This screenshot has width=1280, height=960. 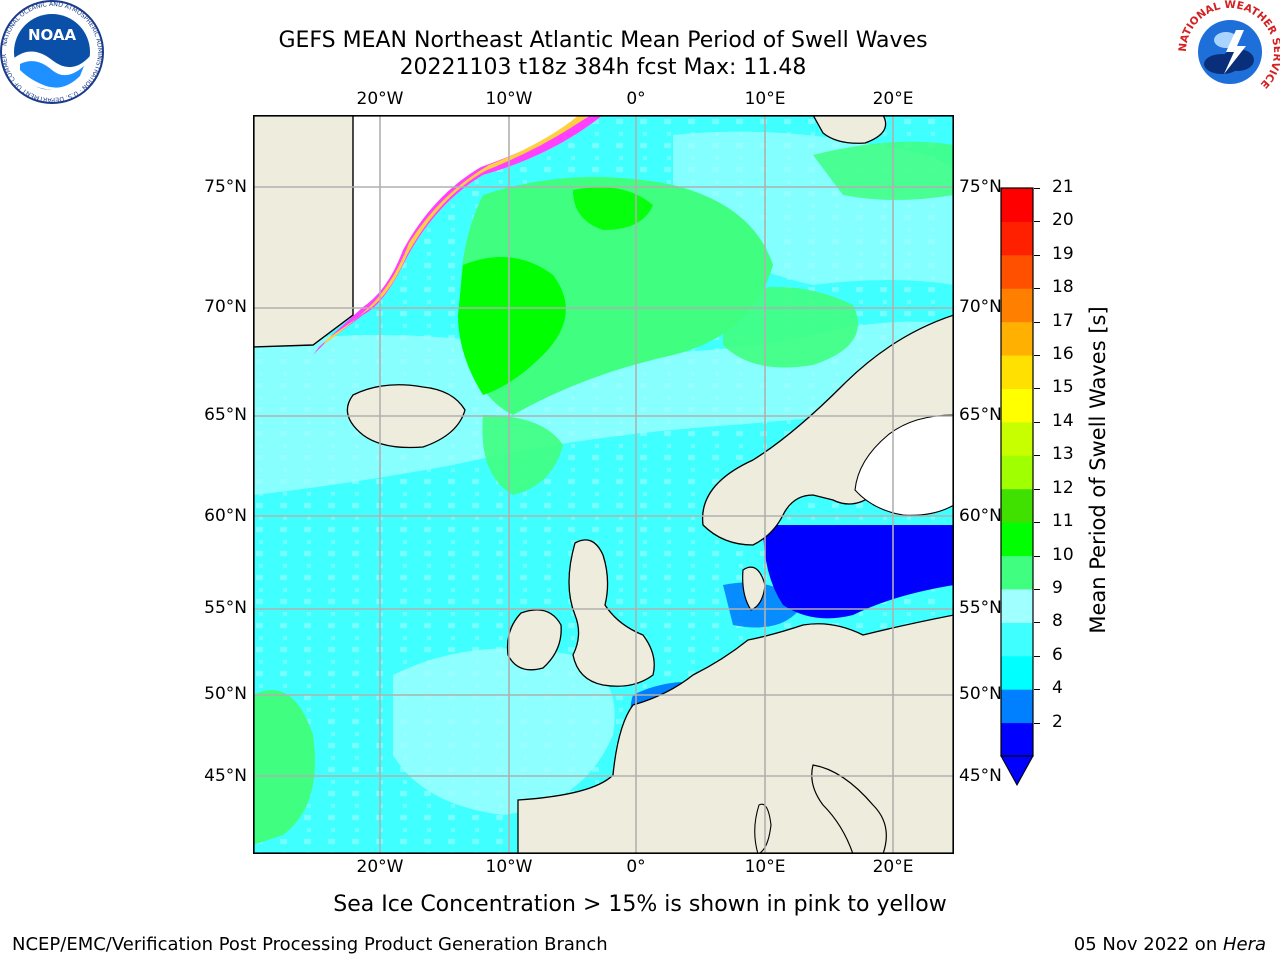 I want to click on colorbar-tick-label: 21, so click(x=1063, y=187).